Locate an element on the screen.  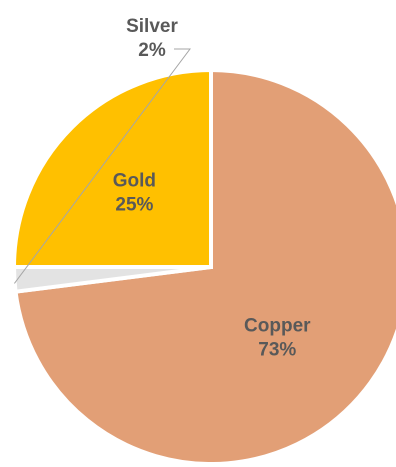
slice-label-gold: Gold is located at coordinates (134, 180).